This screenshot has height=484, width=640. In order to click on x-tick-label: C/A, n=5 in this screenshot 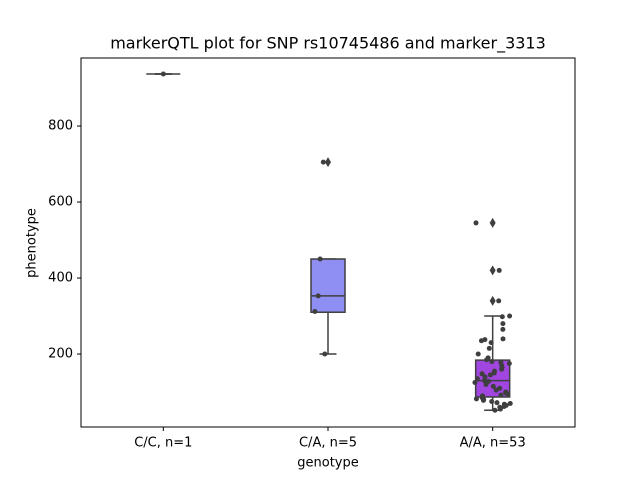, I will do `click(328, 443)`.